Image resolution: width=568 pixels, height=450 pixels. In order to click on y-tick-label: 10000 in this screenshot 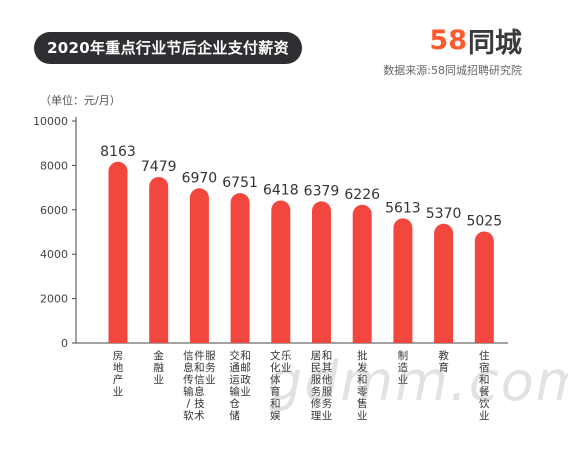, I will do `click(50, 121)`.